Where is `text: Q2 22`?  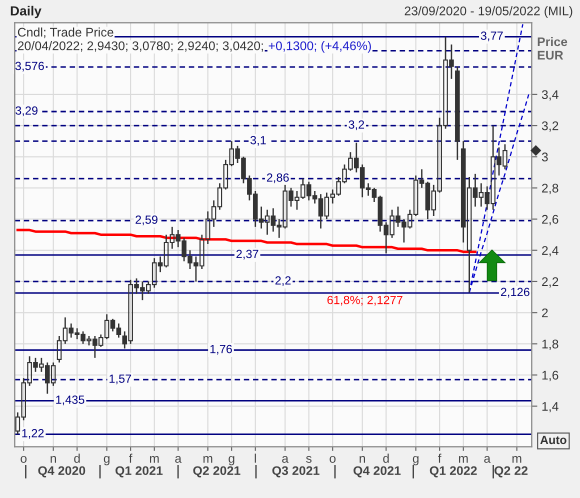
text: Q2 22 is located at coordinates (511, 472).